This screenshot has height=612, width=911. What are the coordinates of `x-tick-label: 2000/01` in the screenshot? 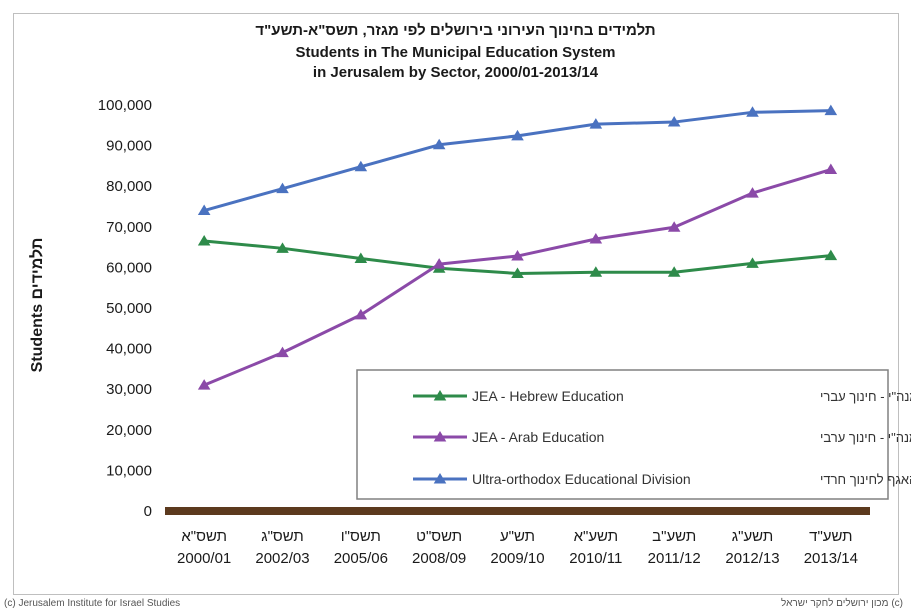 It's located at (204, 558).